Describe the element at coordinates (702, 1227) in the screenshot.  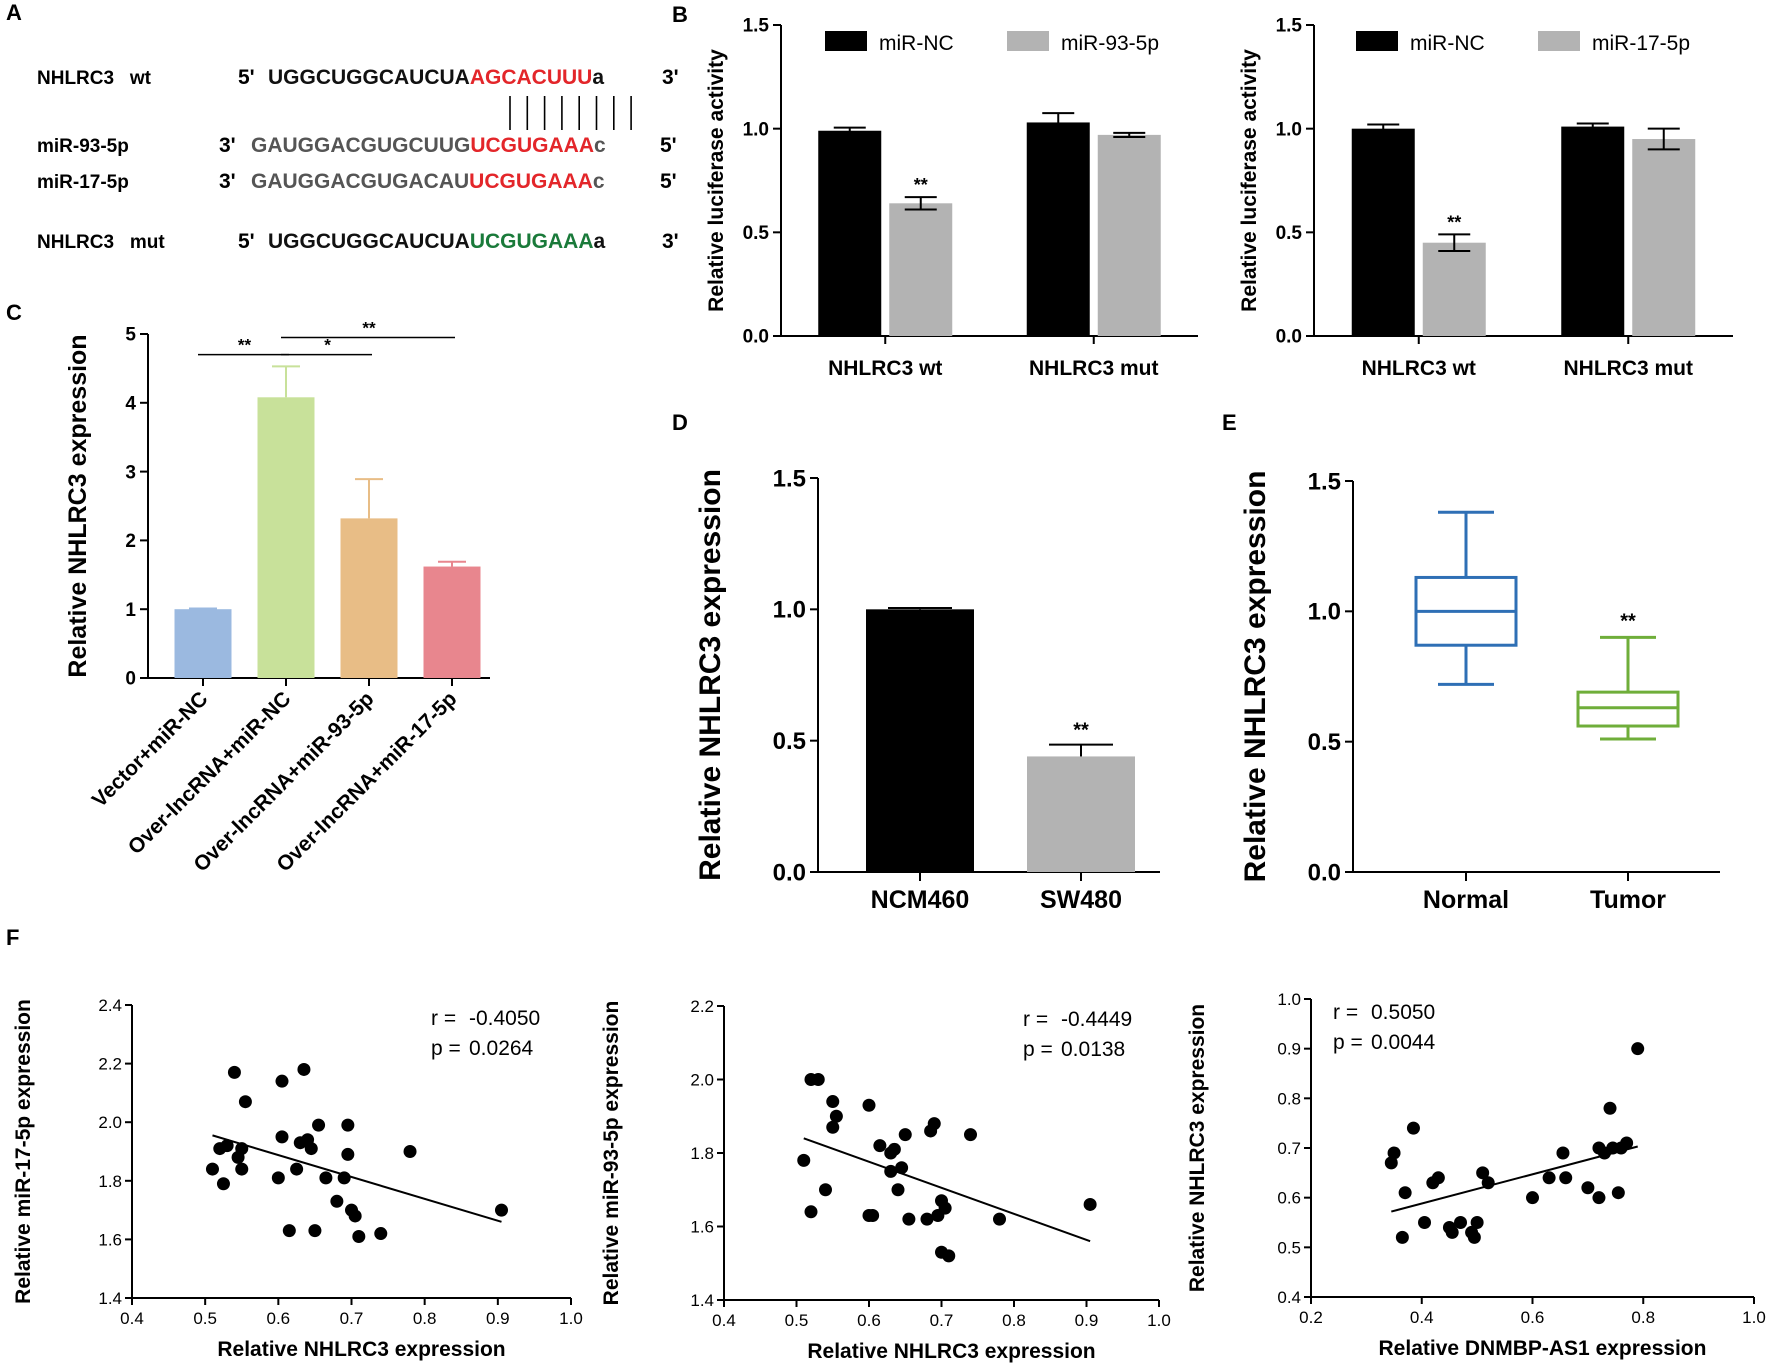
I see `y-tick-label: 1.6` at that location.